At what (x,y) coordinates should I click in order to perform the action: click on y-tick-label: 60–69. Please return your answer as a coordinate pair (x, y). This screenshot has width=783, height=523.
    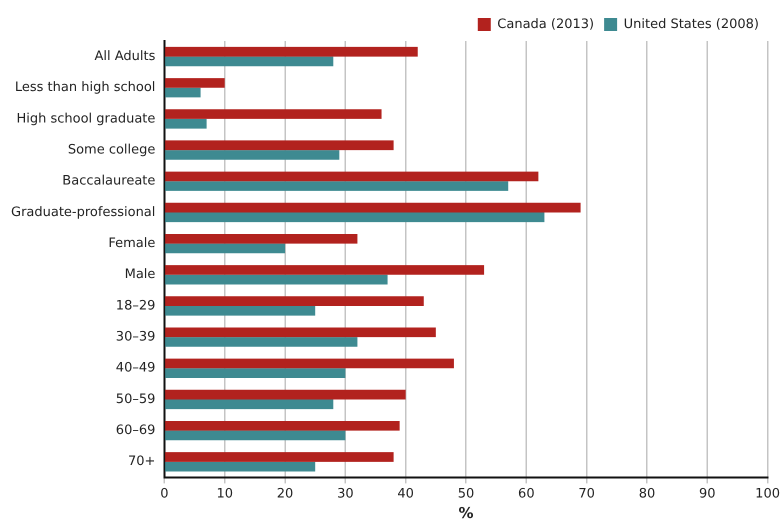
    Looking at the image, I should click on (136, 430).